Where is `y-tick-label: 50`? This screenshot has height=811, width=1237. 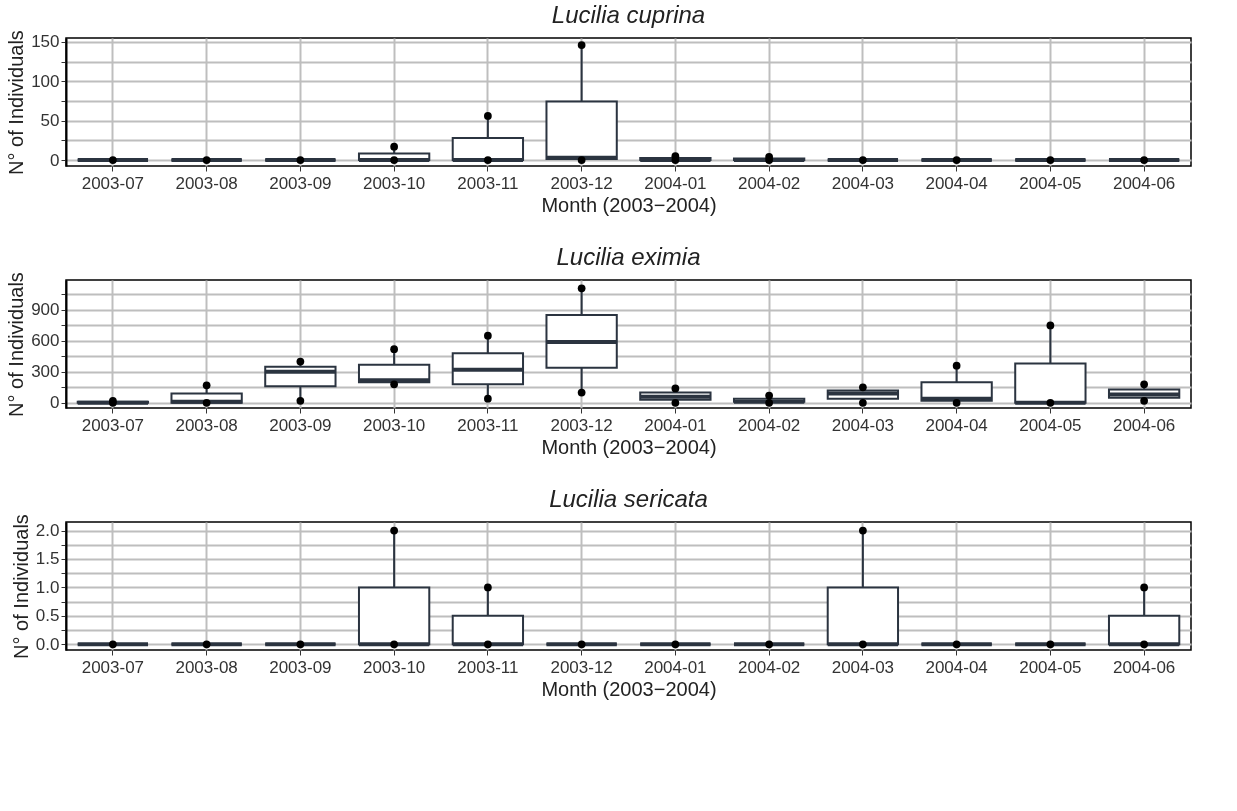
y-tick-label: 50 is located at coordinates (50, 121).